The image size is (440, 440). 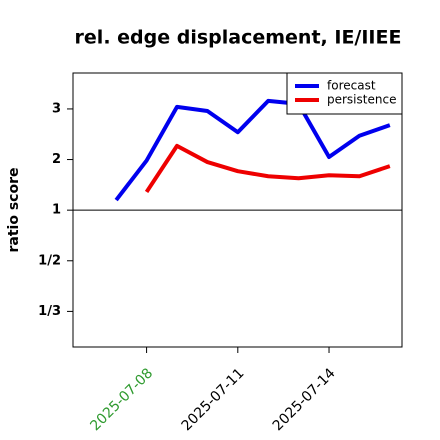 What do you see at coordinates (56, 108) in the screenshot?
I see `y-tick-label: 3` at bounding box center [56, 108].